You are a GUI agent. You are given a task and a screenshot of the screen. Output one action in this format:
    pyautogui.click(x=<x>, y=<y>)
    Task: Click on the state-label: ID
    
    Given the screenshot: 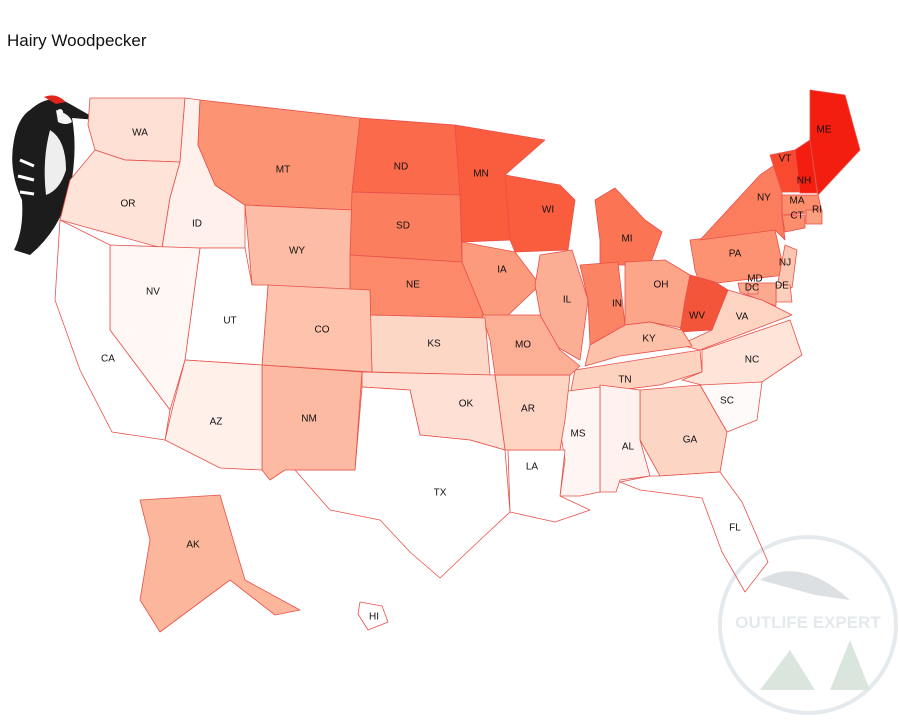 What is the action you would take?
    pyautogui.click(x=197, y=224)
    